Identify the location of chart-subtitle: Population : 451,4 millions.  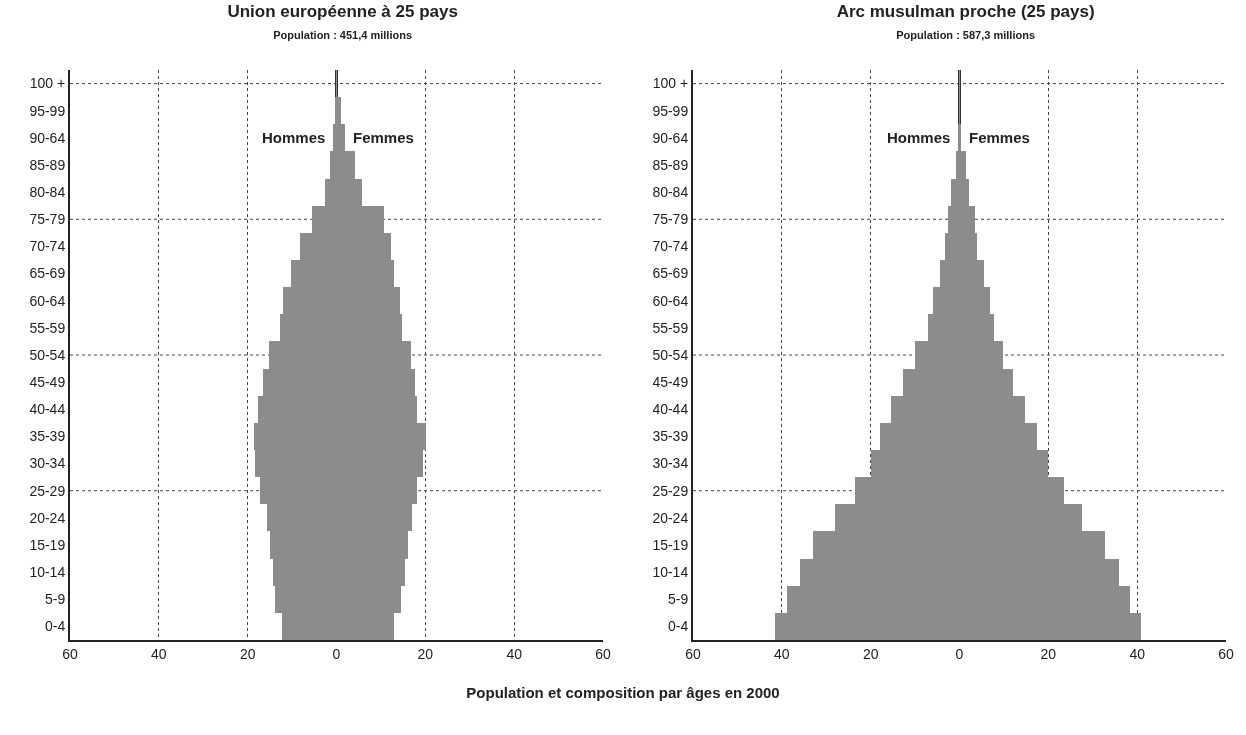
(343, 35).